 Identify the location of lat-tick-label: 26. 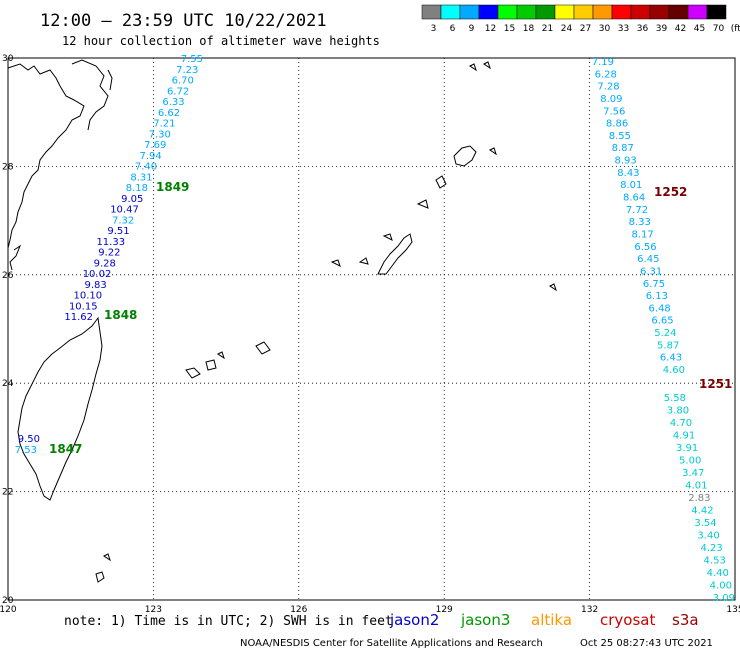
(8, 276).